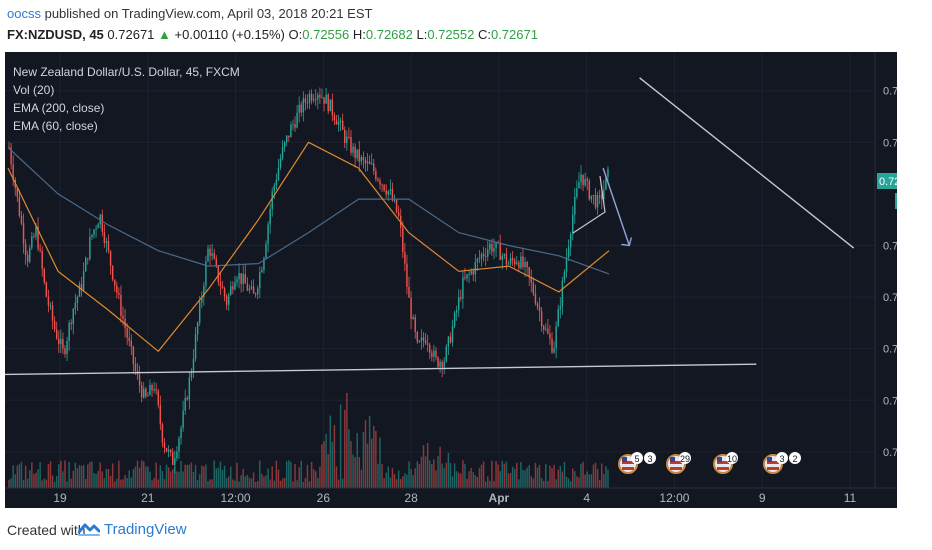  What do you see at coordinates (602, 207) in the screenshot?
I see `projection-arrow` at bounding box center [602, 207].